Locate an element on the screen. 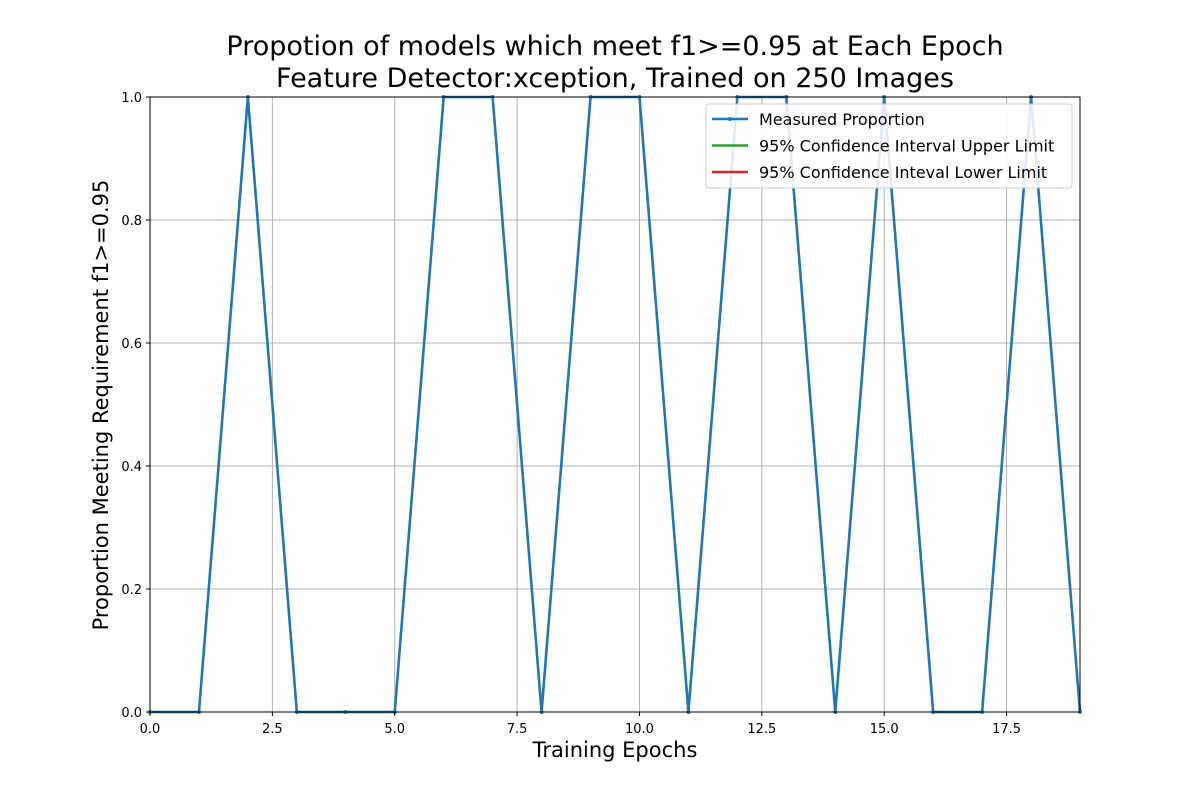  x-tick-label: 15.0 is located at coordinates (884, 729).